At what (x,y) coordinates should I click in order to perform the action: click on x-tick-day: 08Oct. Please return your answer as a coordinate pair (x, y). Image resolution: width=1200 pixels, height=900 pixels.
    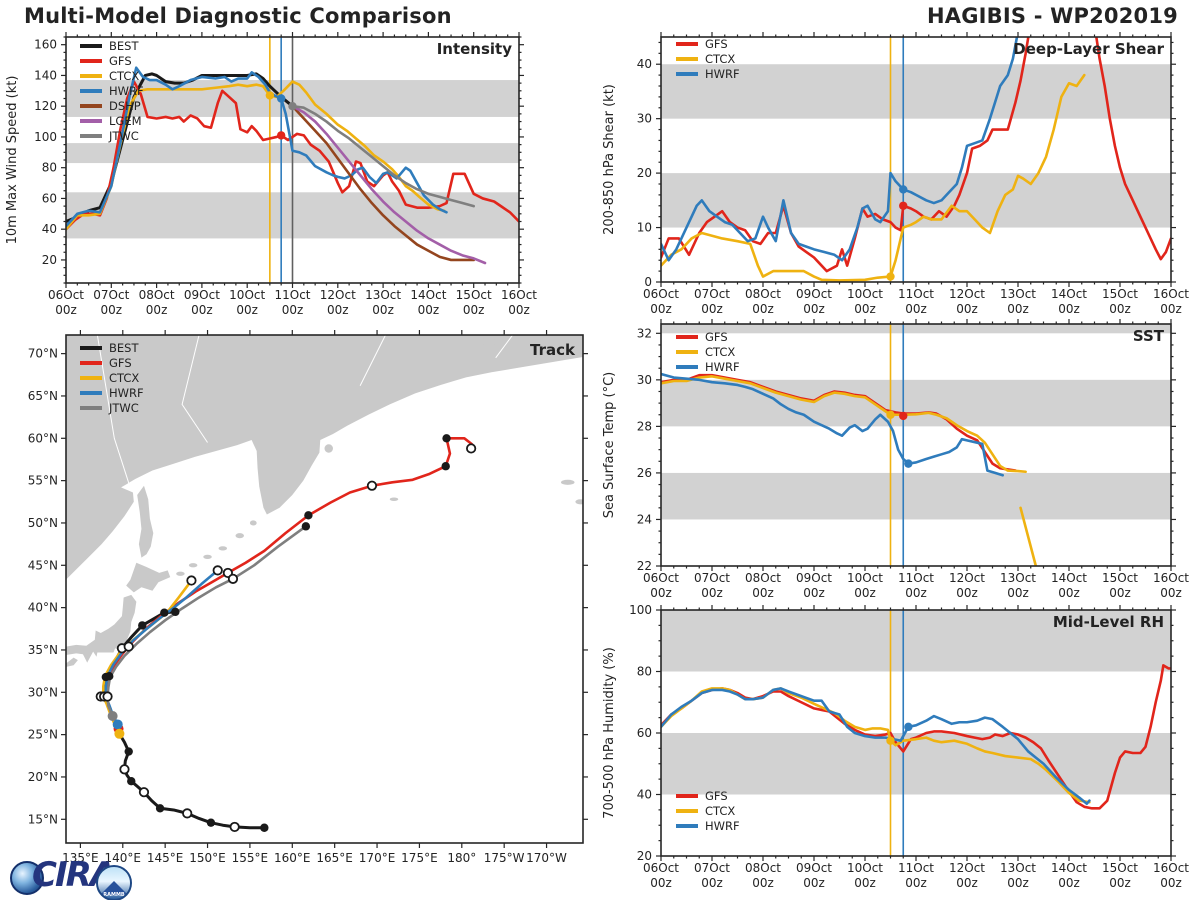
    Looking at the image, I should click on (763, 578).